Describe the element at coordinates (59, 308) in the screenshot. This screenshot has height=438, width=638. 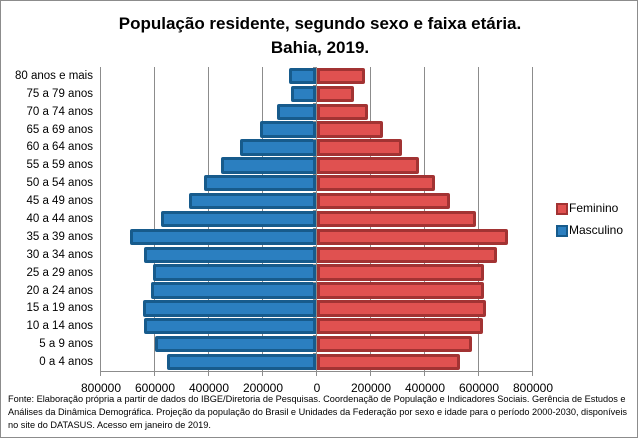
I see `category-label: 15 a 19 anos` at that location.